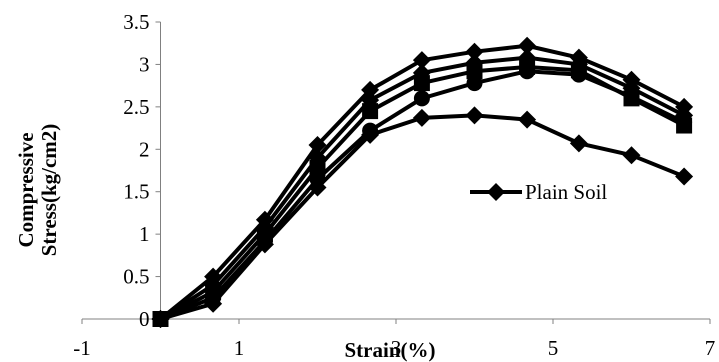 The image size is (719, 362). What do you see at coordinates (396, 348) in the screenshot?
I see `x-tick-label: 3` at bounding box center [396, 348].